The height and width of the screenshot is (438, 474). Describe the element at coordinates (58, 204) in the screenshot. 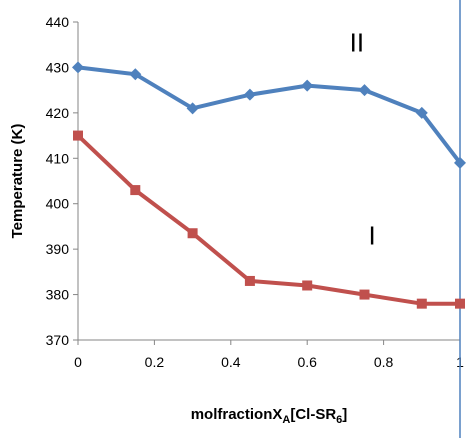

I see `y-tick-label: 400` at that location.